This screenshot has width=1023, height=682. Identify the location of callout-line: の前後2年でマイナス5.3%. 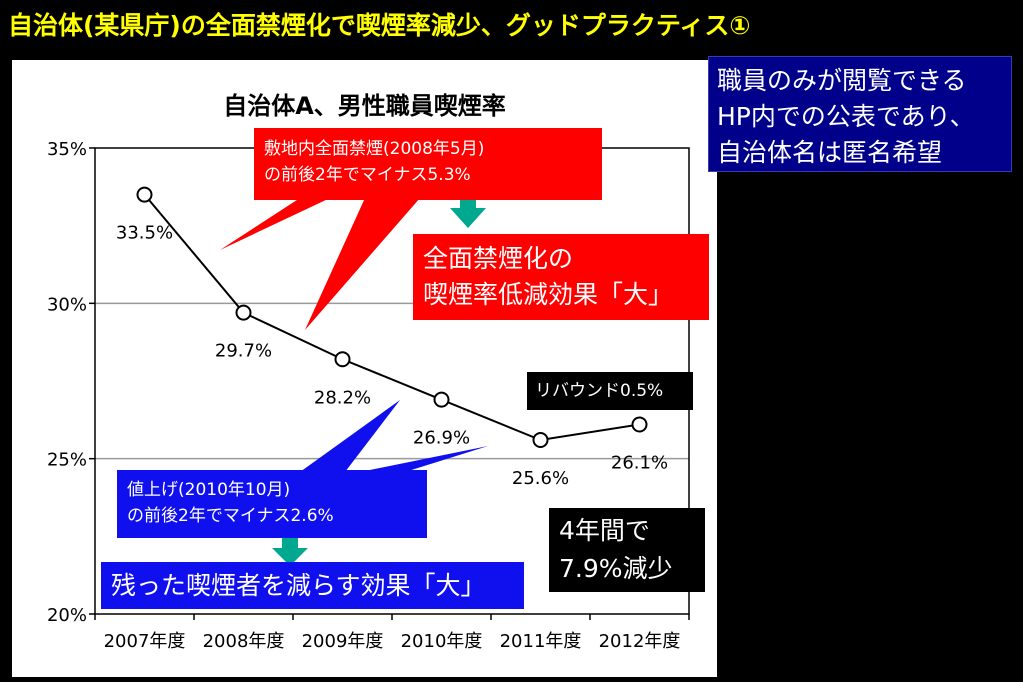
(367, 175).